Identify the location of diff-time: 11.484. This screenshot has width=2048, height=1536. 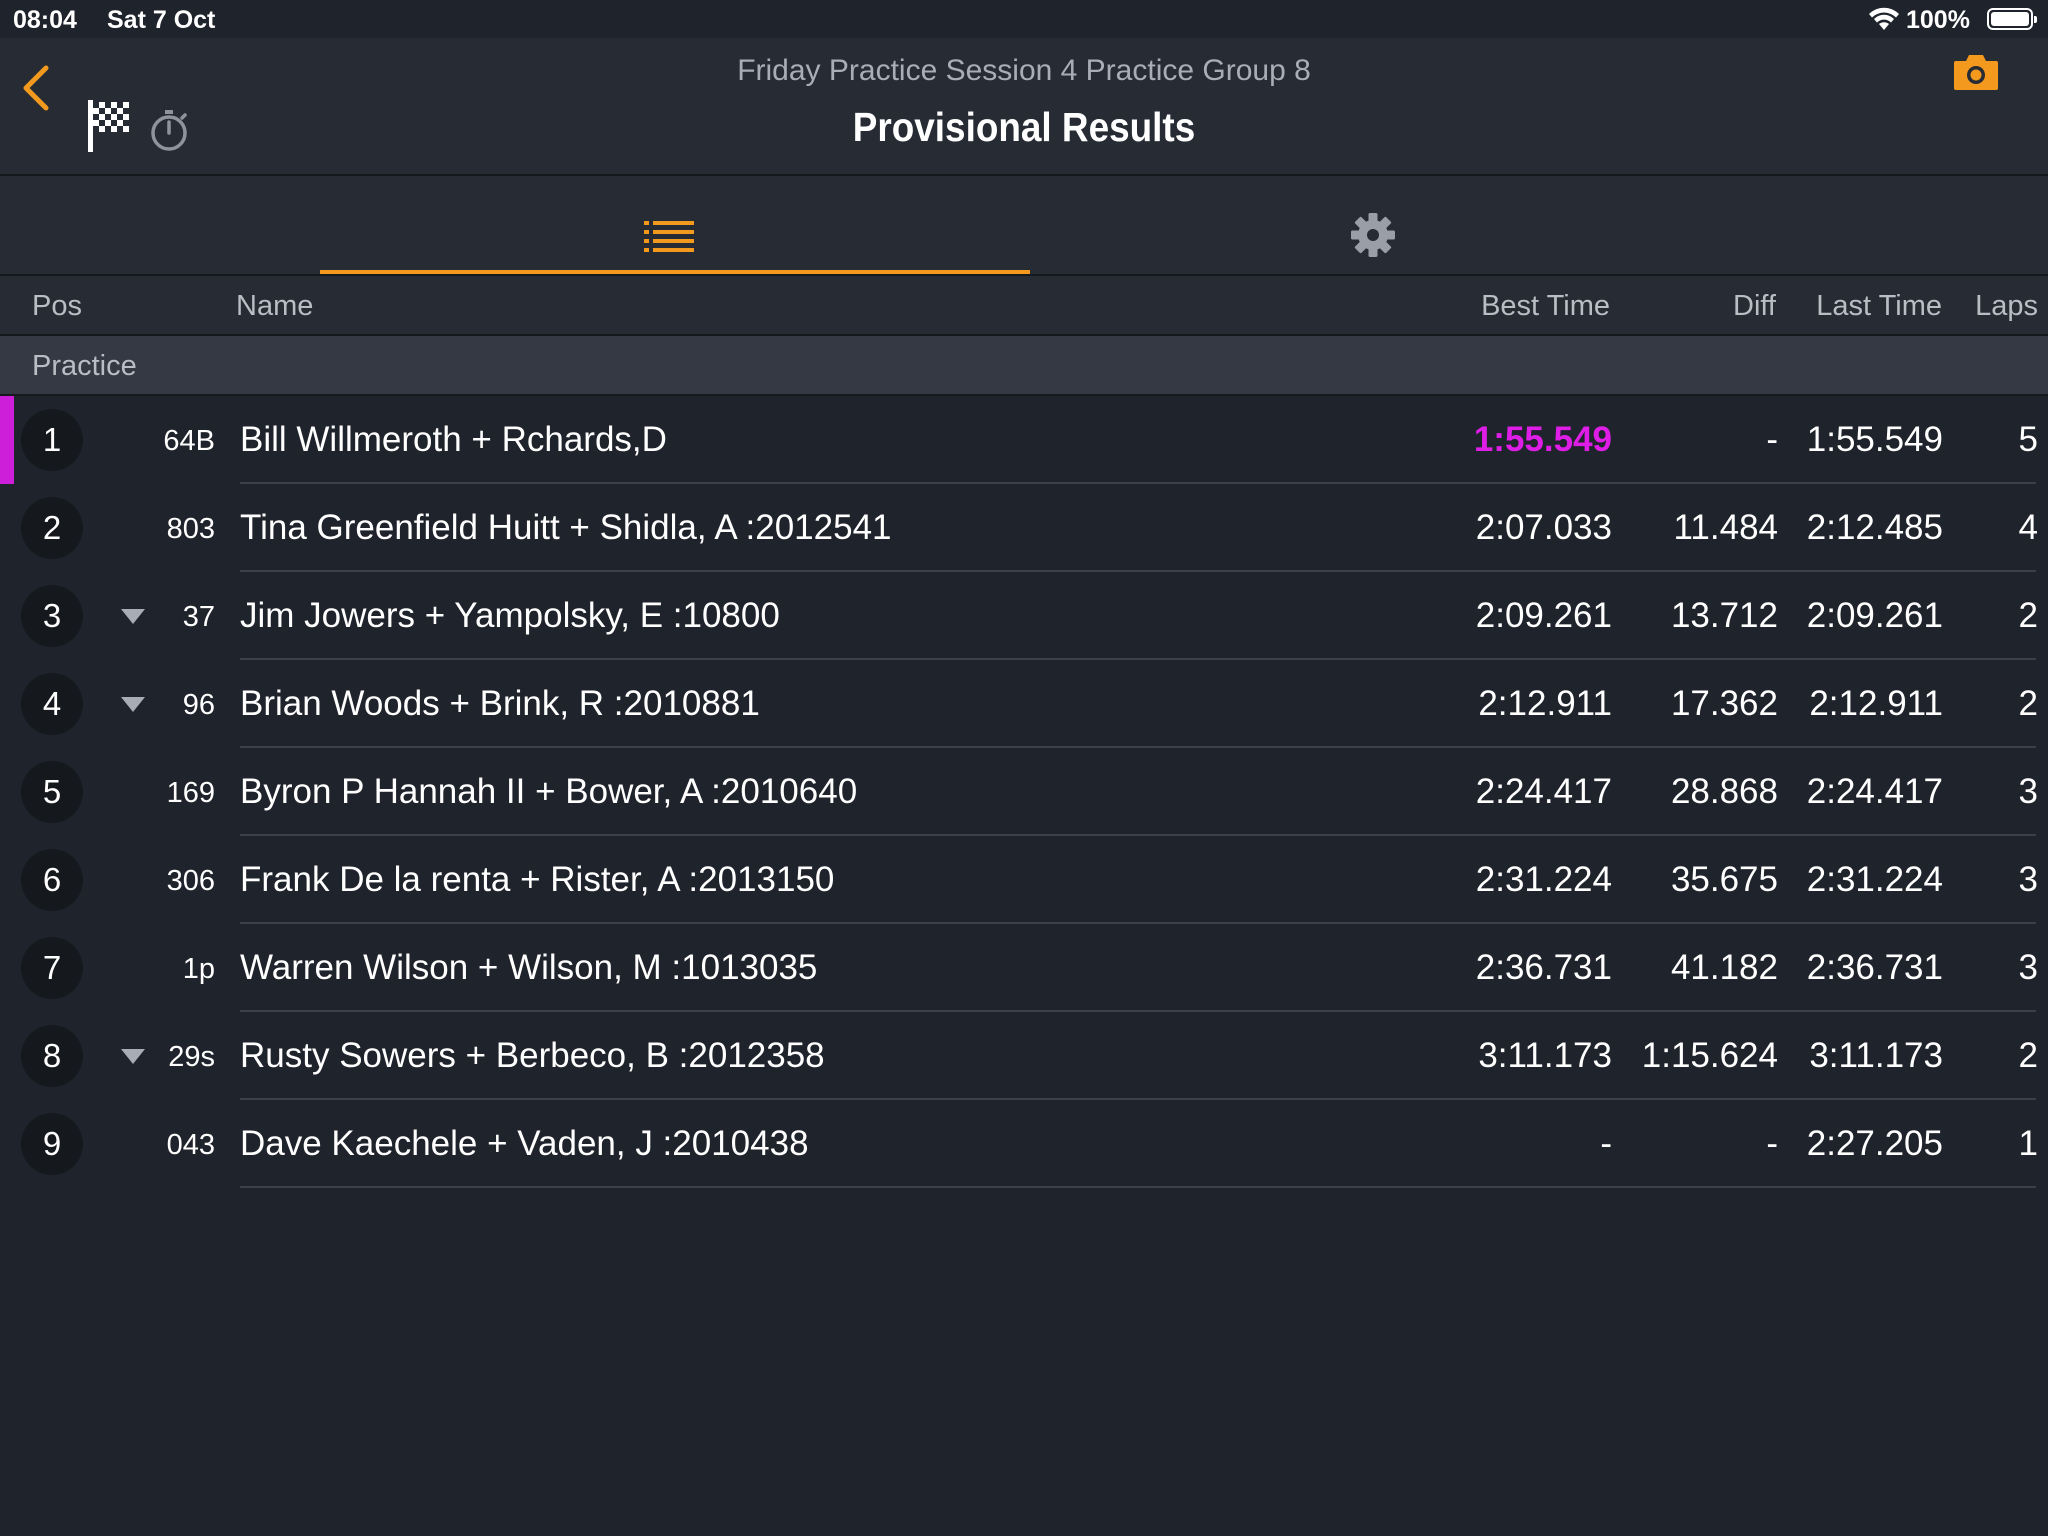
(1725, 527).